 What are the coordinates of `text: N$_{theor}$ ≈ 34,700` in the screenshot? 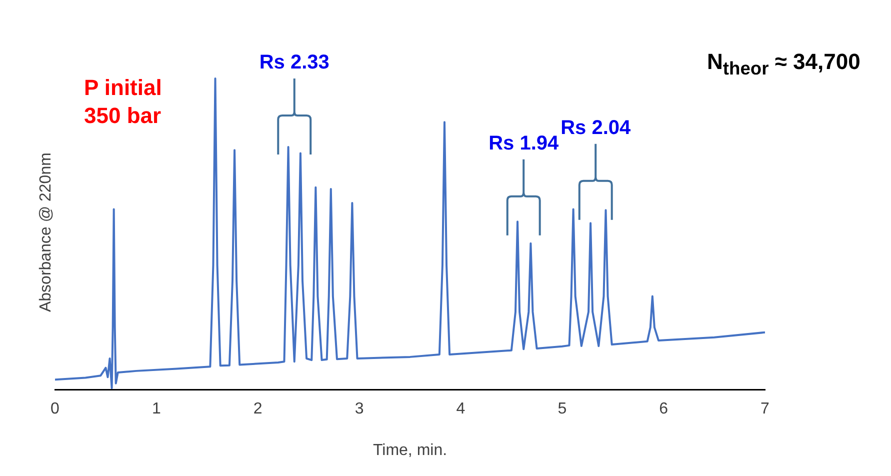 It's located at (783, 64).